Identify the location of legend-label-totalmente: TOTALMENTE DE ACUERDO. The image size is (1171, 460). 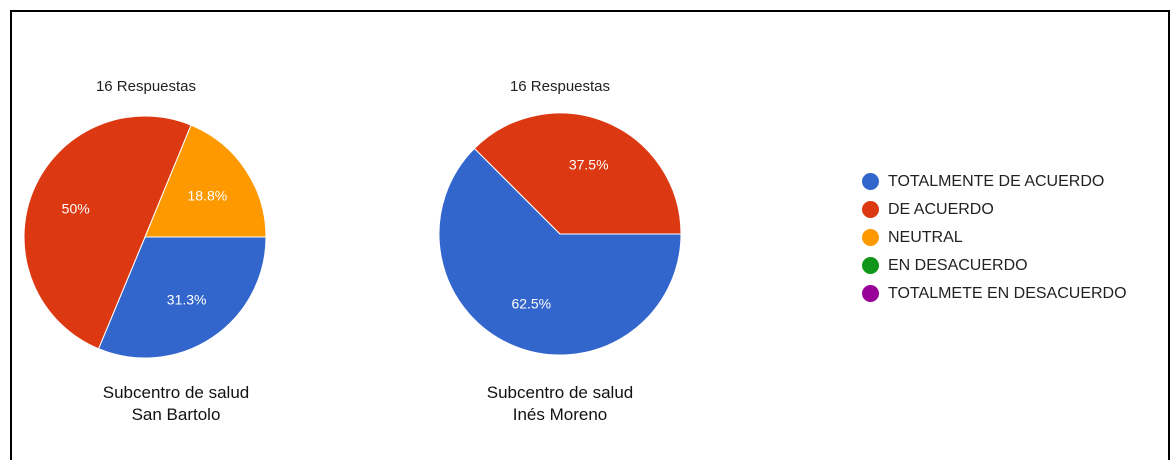
(996, 181).